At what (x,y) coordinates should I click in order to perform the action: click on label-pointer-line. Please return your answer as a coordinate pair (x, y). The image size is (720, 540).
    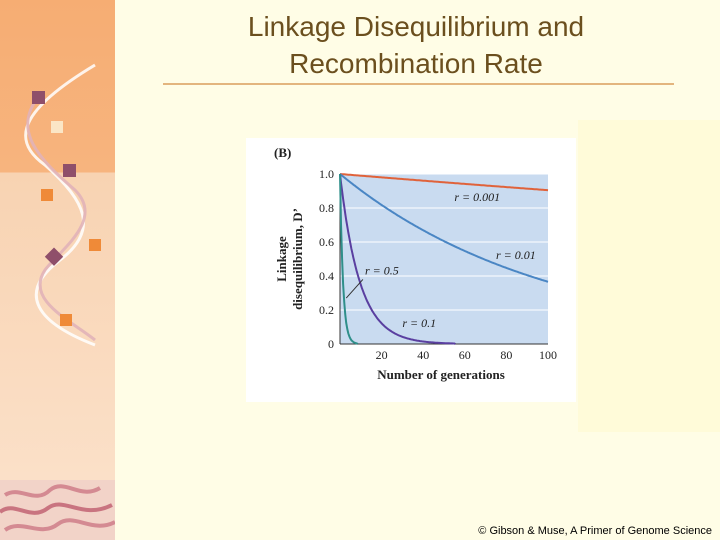
    Looking at the image, I should click on (354, 289).